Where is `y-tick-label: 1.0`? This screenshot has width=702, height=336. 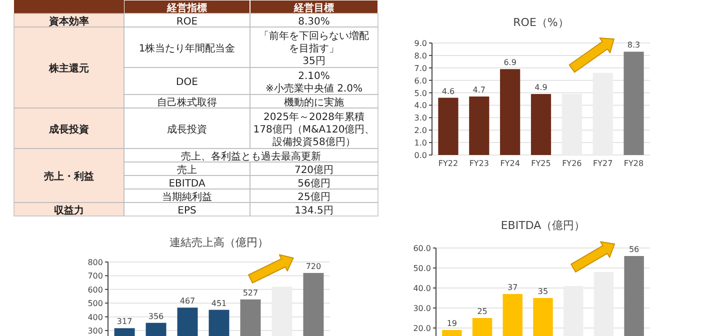 y-tick-label: 1.0 is located at coordinates (420, 143).